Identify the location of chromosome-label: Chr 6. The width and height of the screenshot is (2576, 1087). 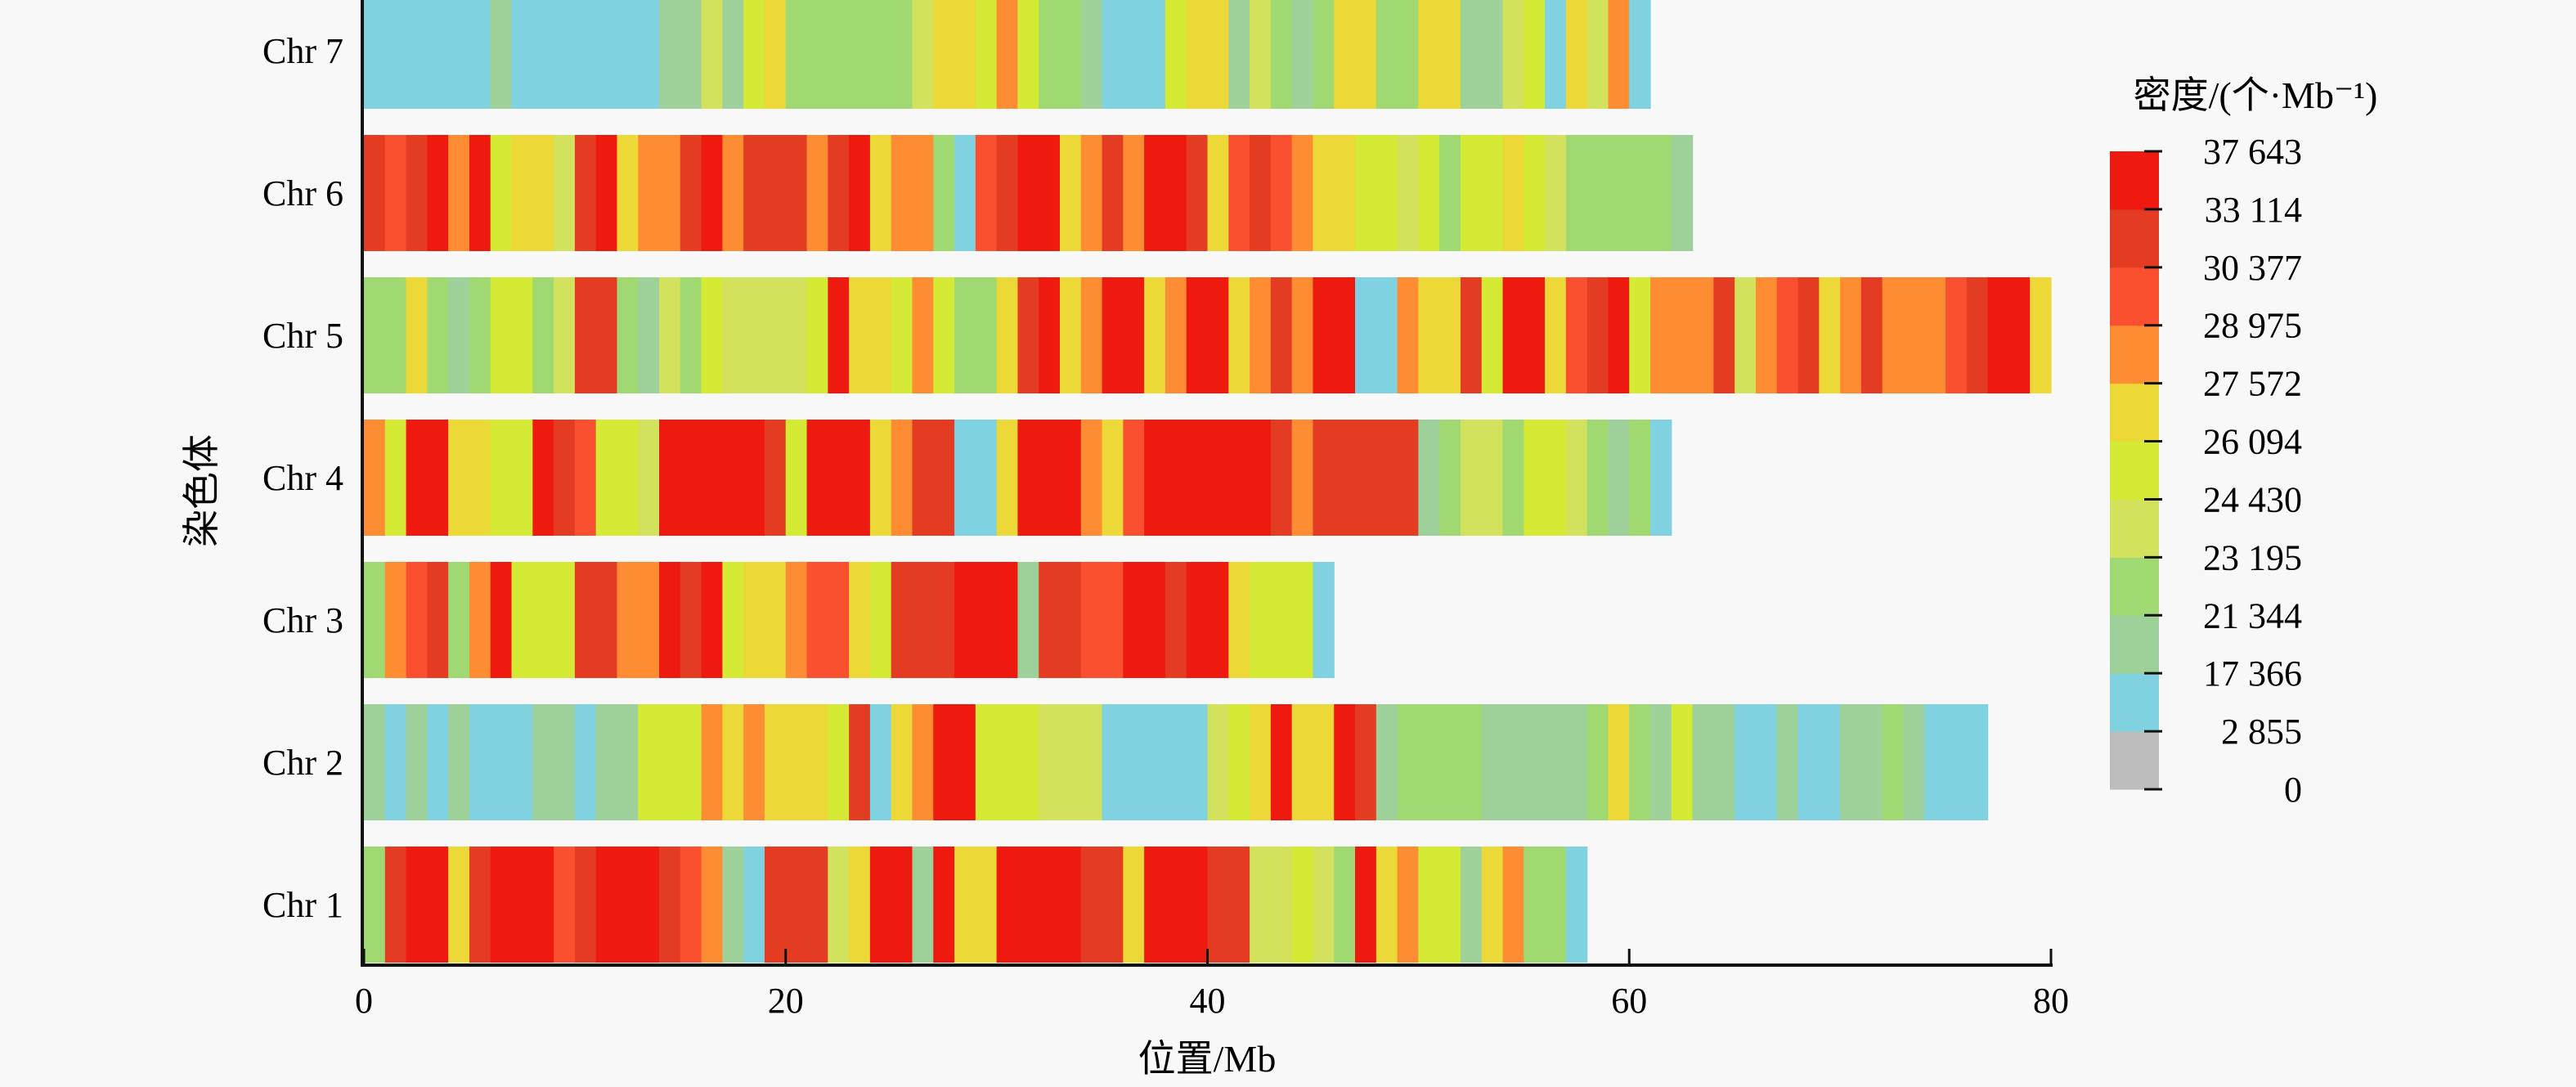
(303, 193).